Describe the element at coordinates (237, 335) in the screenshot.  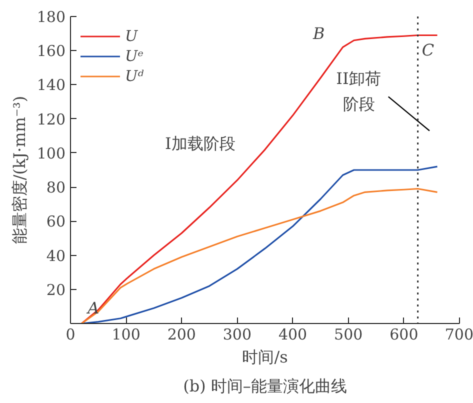
I see `x-tick-label: 300` at that location.